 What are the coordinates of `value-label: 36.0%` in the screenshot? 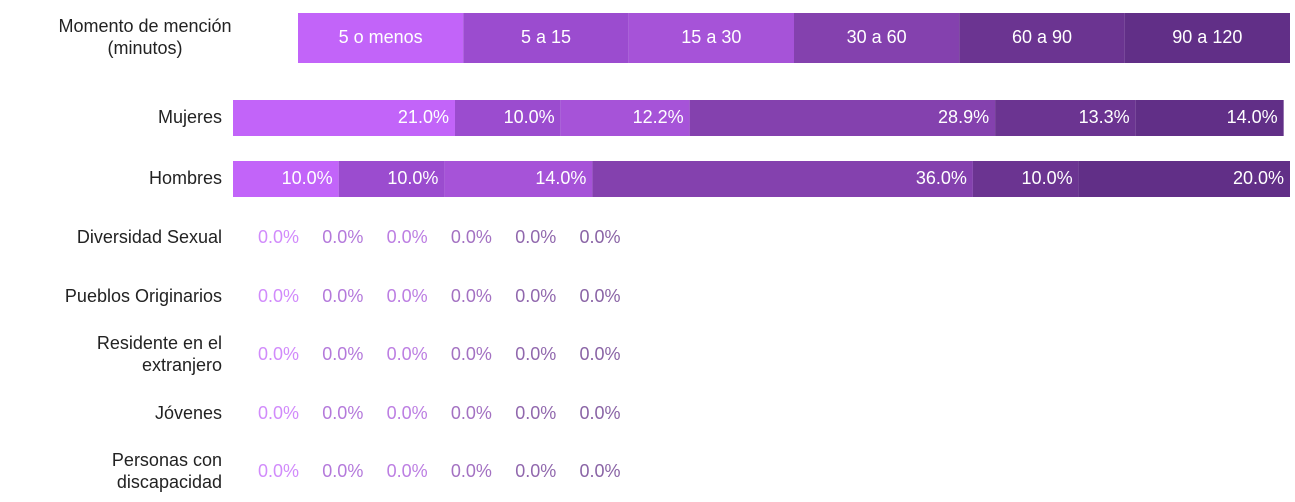 It's located at (941, 178).